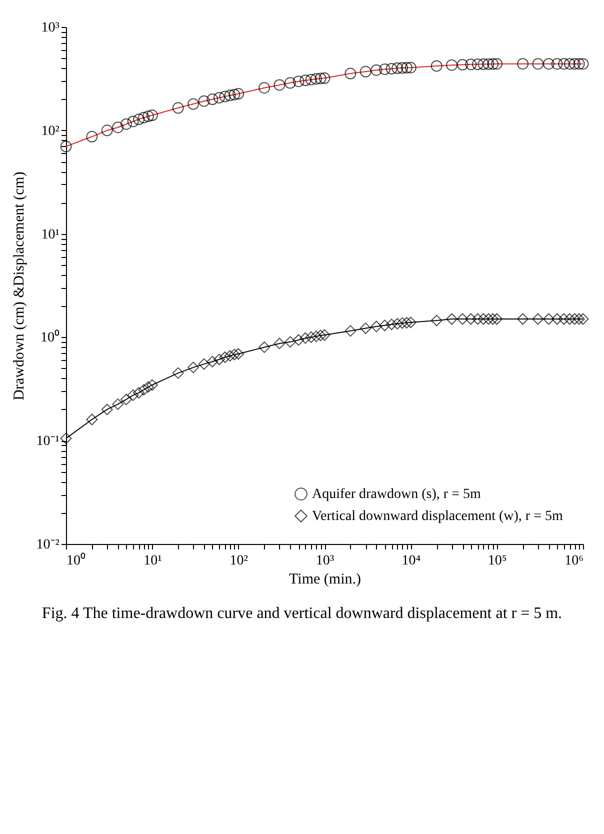 This screenshot has width=604, height=834. Describe the element at coordinates (50, 131) in the screenshot. I see `y-tick-label: 10²` at that location.